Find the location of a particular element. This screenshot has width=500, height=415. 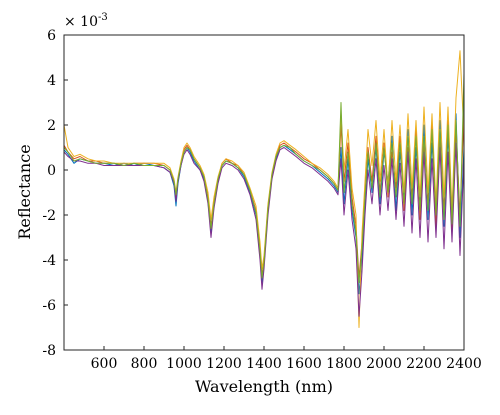

y-tick-label: -2 is located at coordinates (49, 216).